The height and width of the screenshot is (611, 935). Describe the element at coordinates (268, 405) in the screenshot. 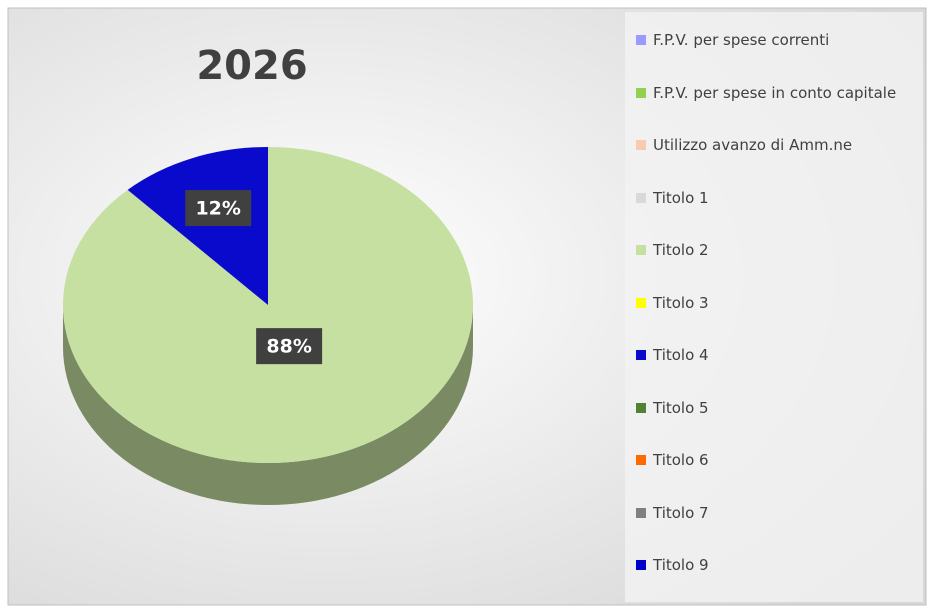

I see `pie-side` at that location.